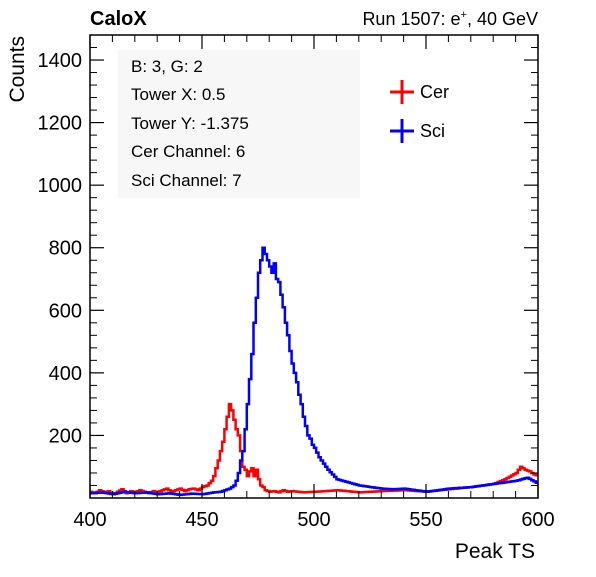  I want to click on info-line-2: Tower X: 0.5, so click(178, 94).